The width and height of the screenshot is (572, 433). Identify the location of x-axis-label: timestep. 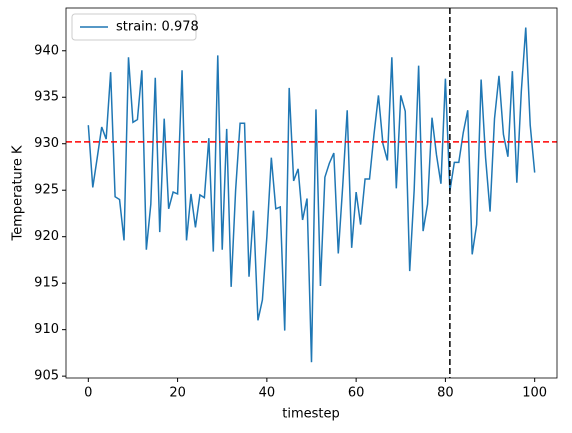
(311, 414).